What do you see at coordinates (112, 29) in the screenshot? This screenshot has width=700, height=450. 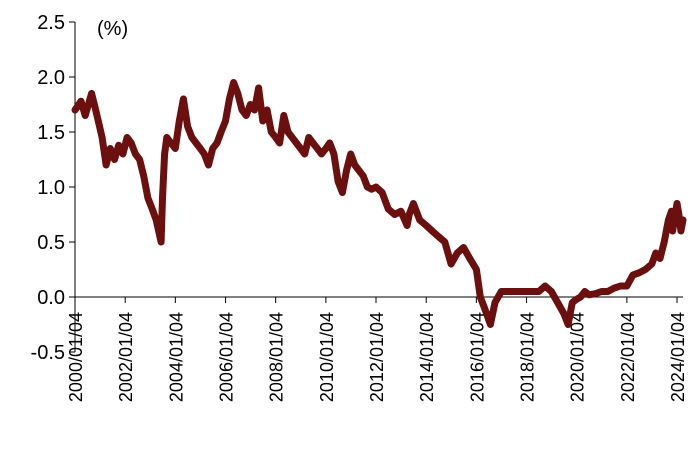 I see `unit-label: (%)` at bounding box center [112, 29].